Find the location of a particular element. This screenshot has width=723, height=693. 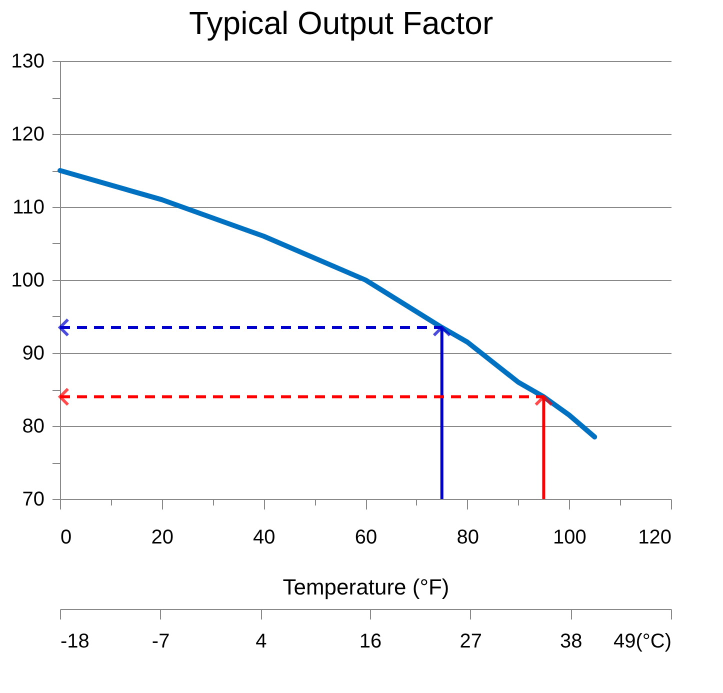

x-tick-label: 100 is located at coordinates (569, 537).